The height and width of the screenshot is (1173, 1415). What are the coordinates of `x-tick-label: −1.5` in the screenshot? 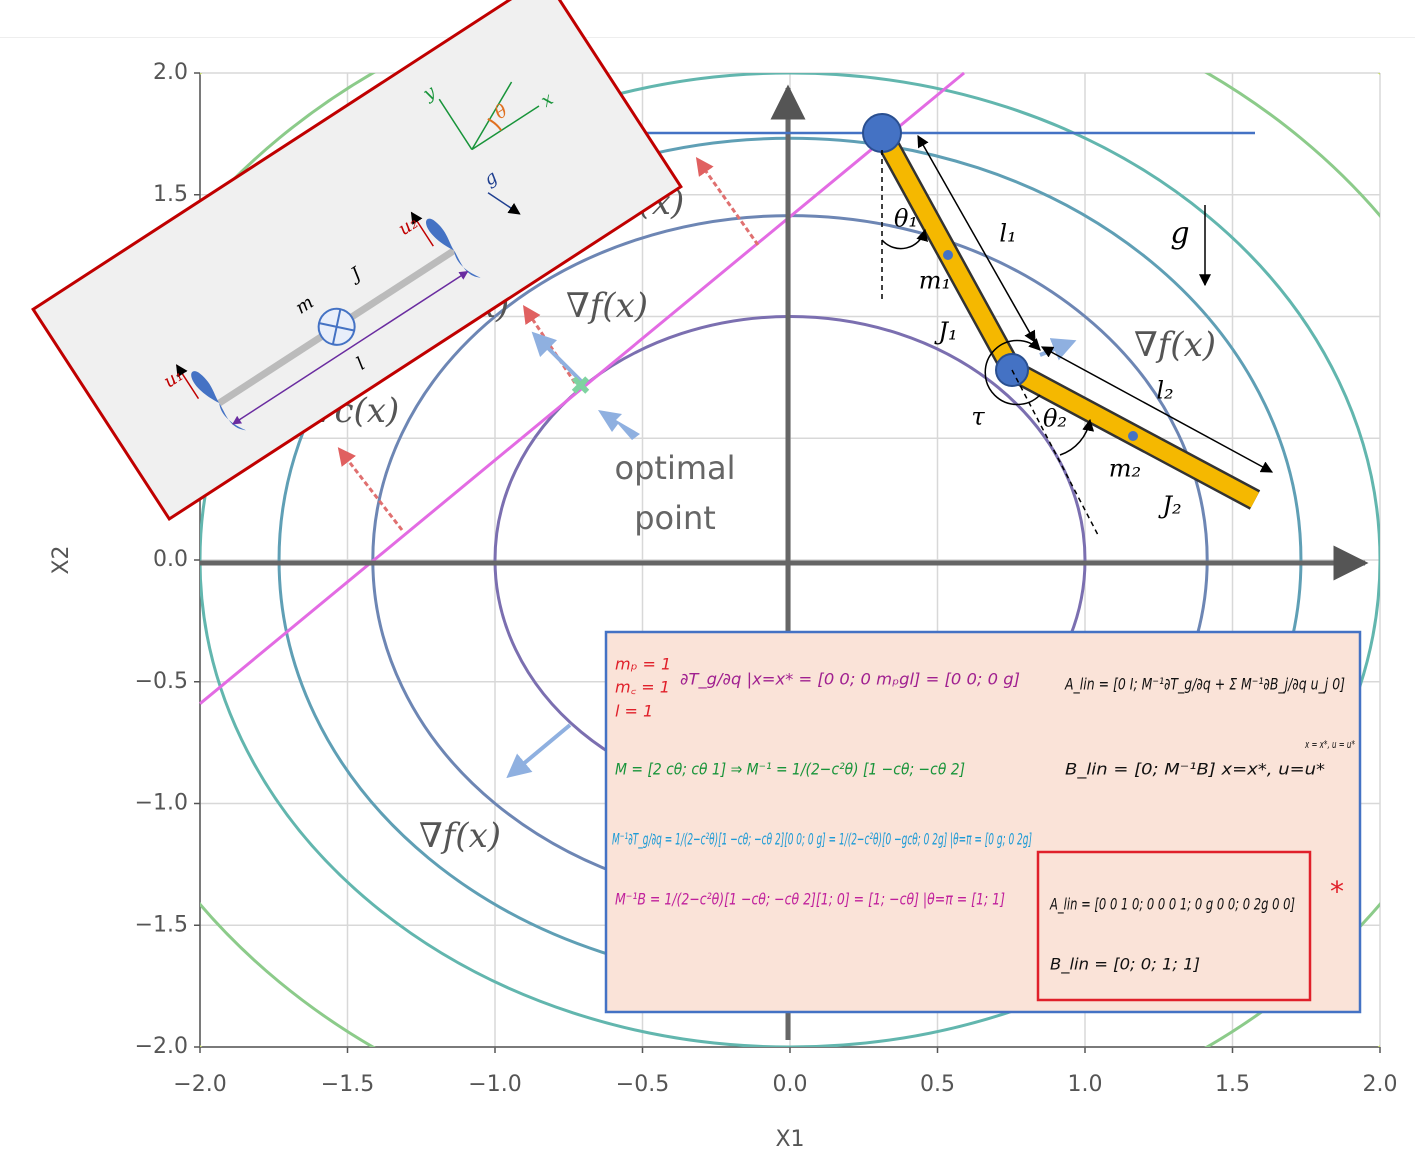 It's located at (347, 1084).